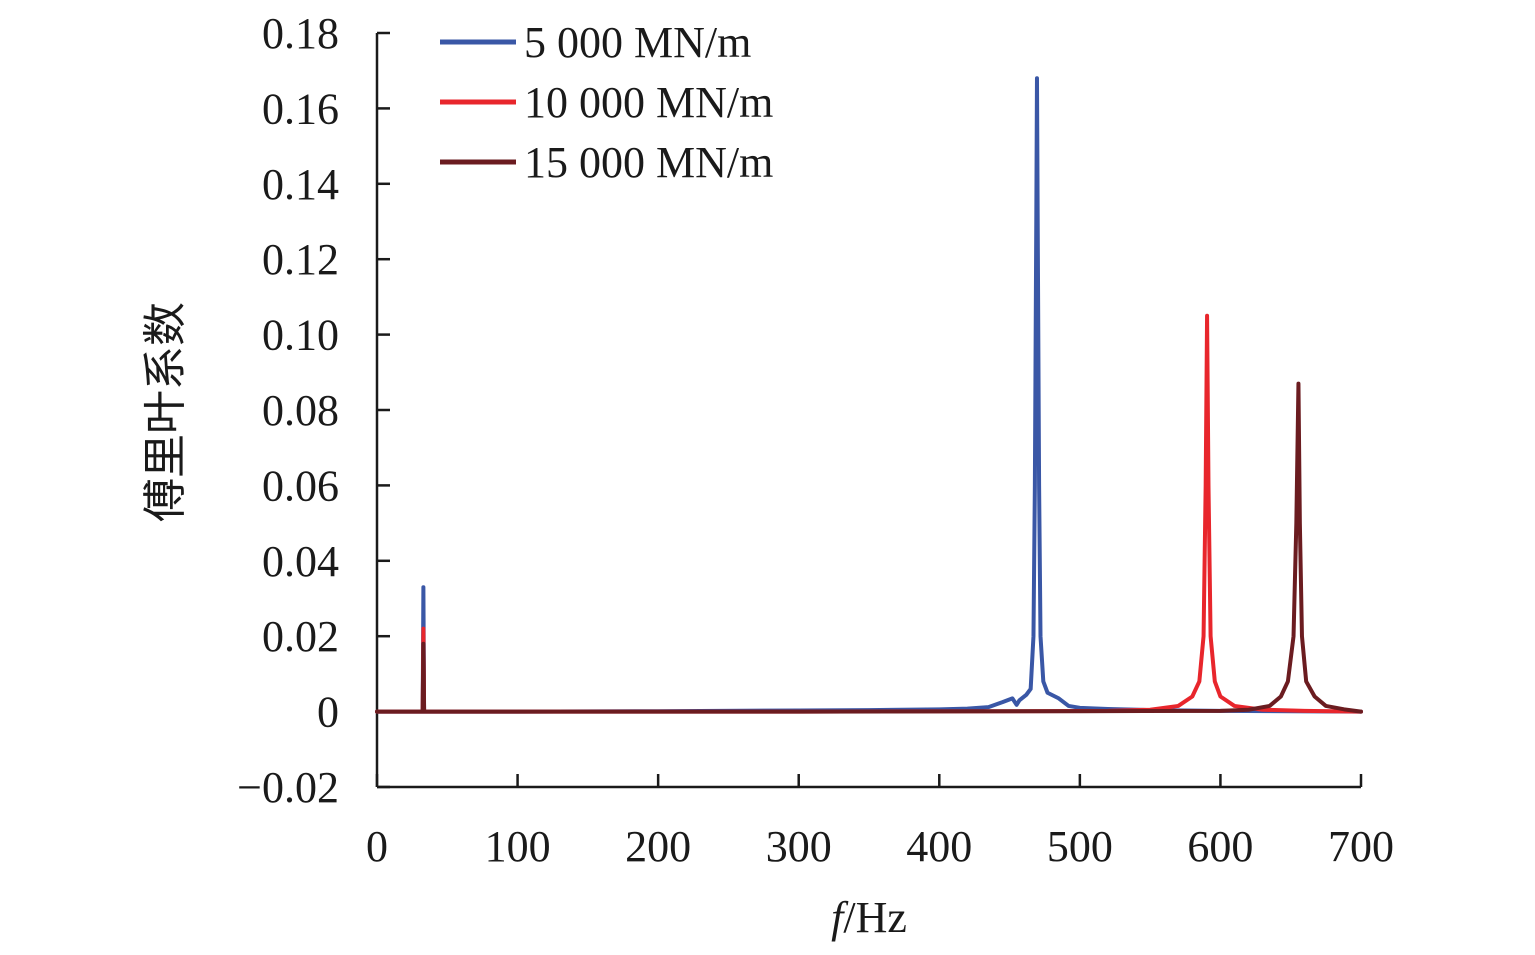 The width and height of the screenshot is (1535, 955). Describe the element at coordinates (328, 712) in the screenshot. I see `y-tick-label: 0` at that location.